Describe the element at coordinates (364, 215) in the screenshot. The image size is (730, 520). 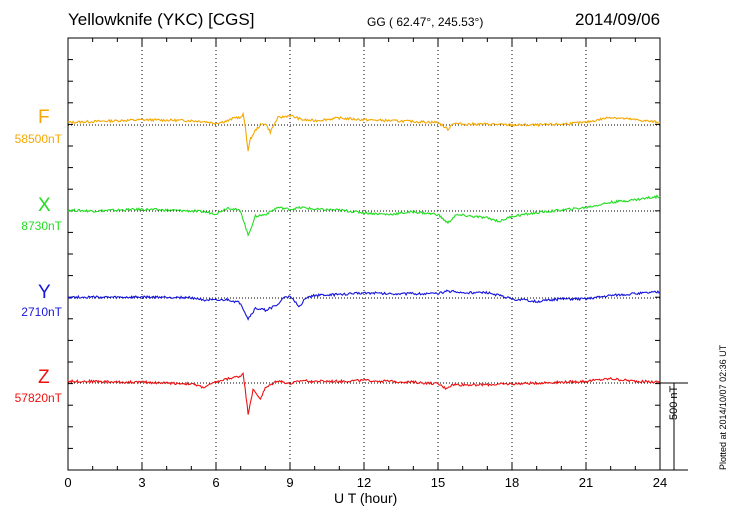
I see `series-line-x` at that location.